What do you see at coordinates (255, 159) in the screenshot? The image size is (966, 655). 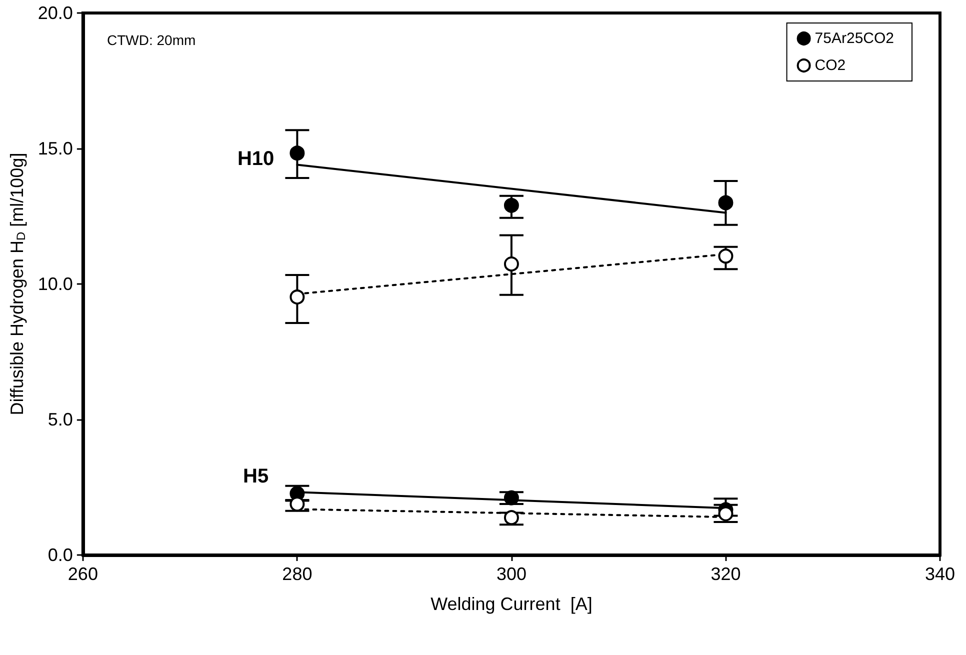 I see `annotation: H10` at bounding box center [255, 159].